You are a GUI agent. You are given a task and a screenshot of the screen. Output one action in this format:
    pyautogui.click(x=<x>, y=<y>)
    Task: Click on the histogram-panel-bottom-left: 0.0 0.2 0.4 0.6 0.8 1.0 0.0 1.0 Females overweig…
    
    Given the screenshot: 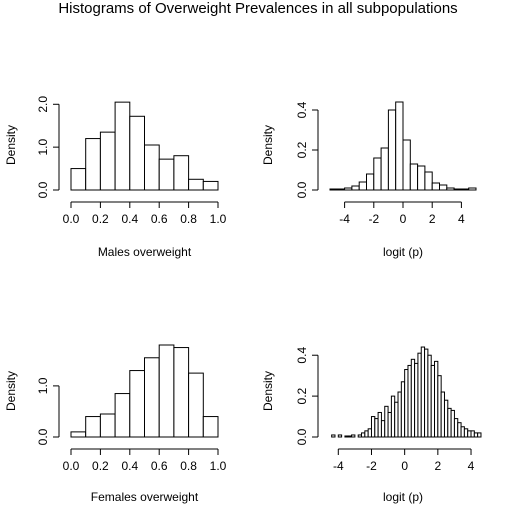 What is the action you would take?
    pyautogui.click(x=115, y=424)
    